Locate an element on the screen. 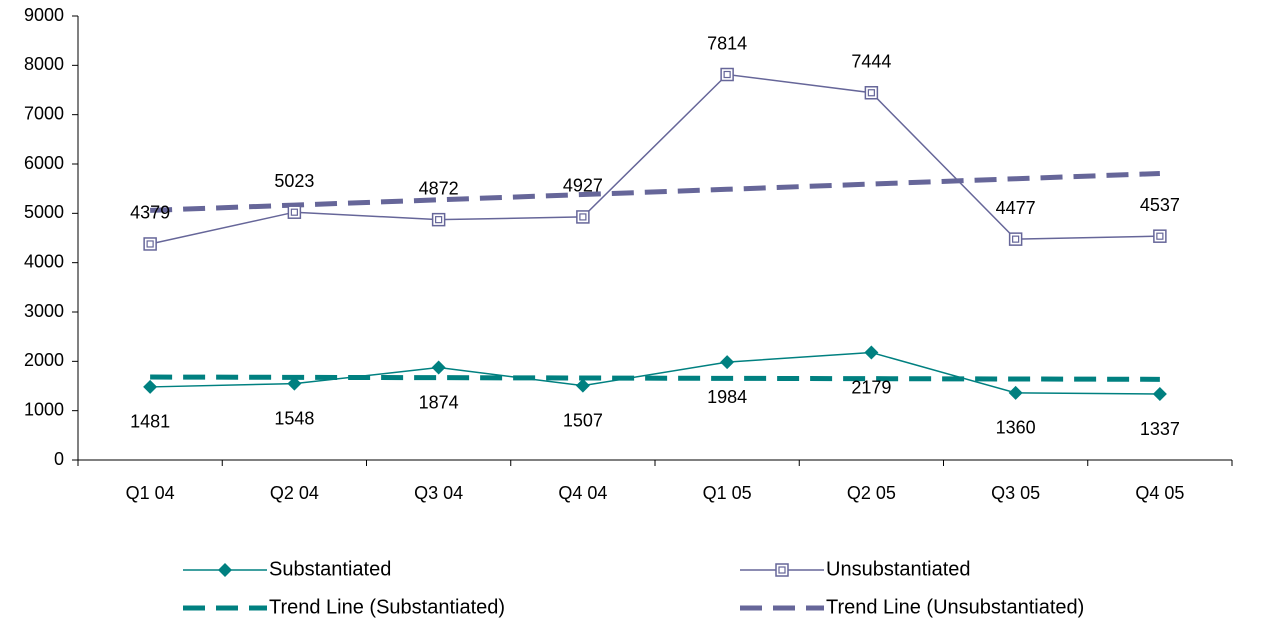 Image resolution: width=1281 pixels, height=625 pixels. legend-item: Trend Line (Unsubstantiated) is located at coordinates (912, 607).